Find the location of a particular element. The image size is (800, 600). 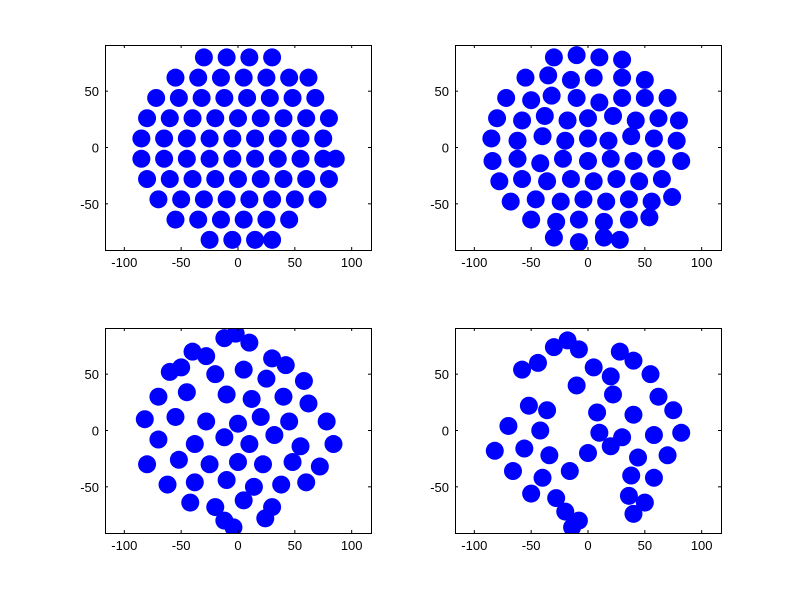

x-tick-label: 100 is located at coordinates (702, 545).